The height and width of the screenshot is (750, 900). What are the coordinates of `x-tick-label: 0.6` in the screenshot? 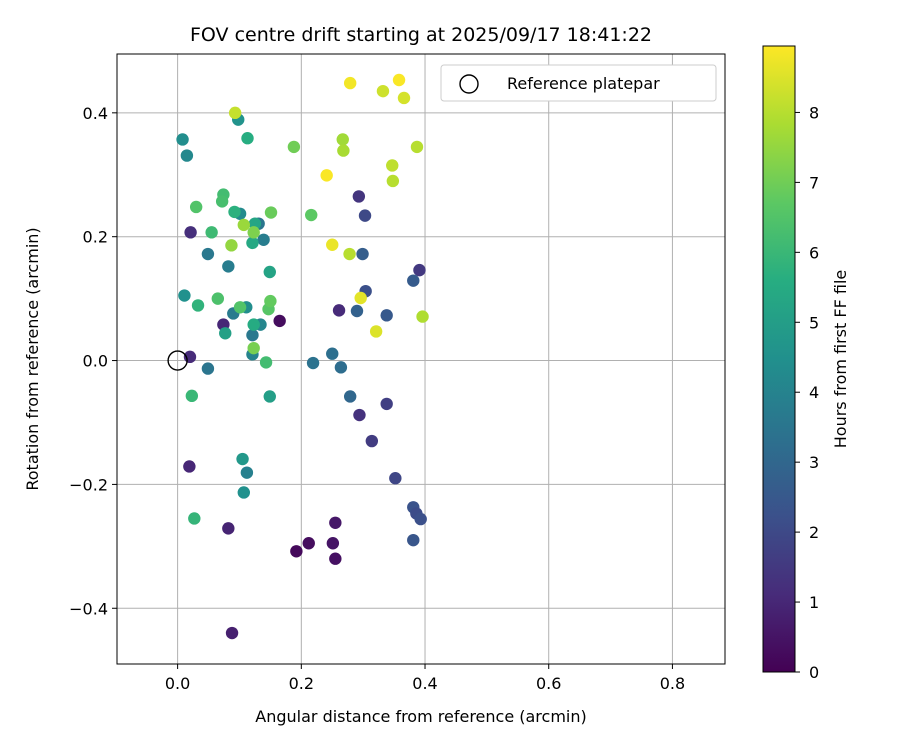 It's located at (548, 683).